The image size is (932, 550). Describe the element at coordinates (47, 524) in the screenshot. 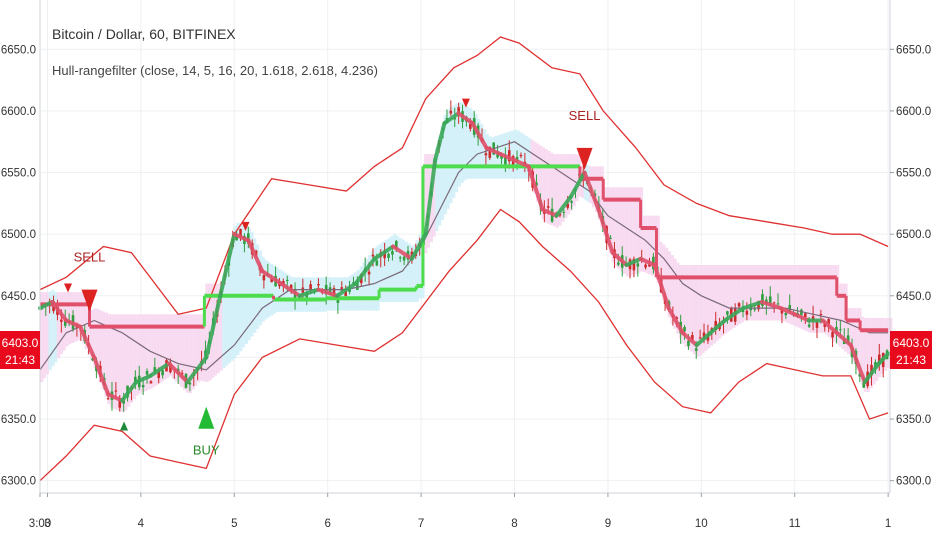

I see `x-tick-label: 3` at that location.